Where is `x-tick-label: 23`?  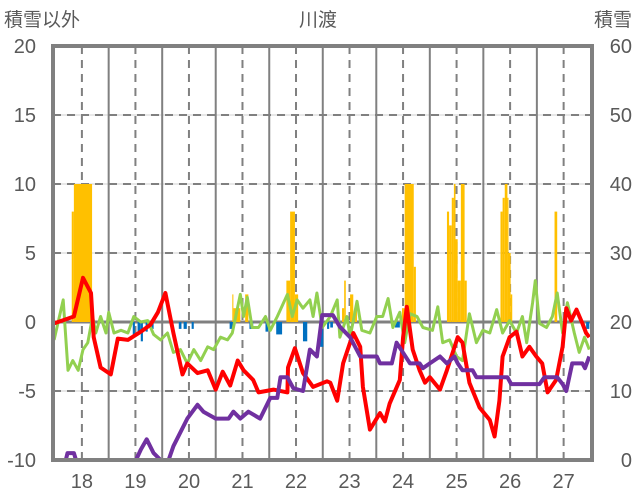 x-tick-label: 23 is located at coordinates (349, 482).